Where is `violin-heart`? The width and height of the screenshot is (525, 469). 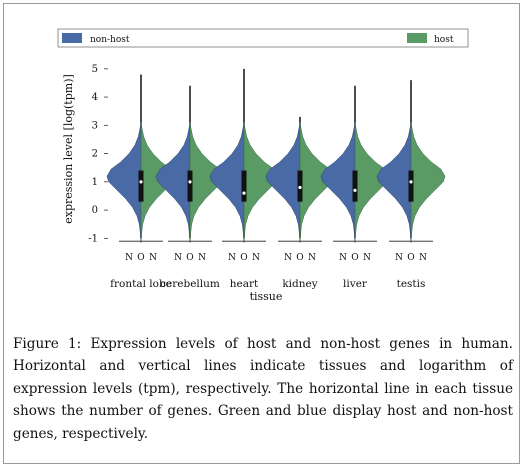 violin-heart is located at coordinates (244, 155).